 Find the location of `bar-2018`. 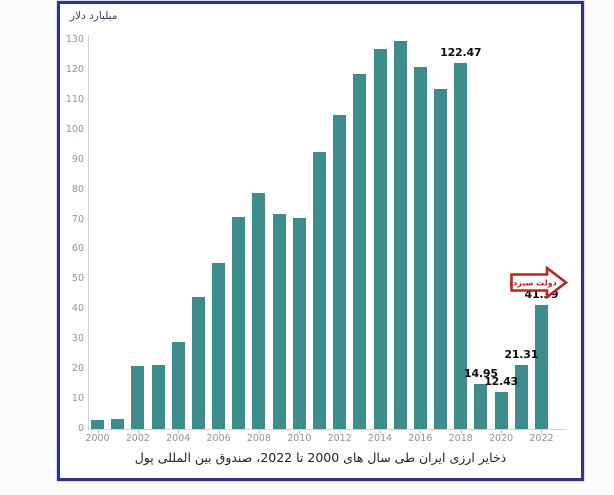

bar-2018 is located at coordinates (461, 245).